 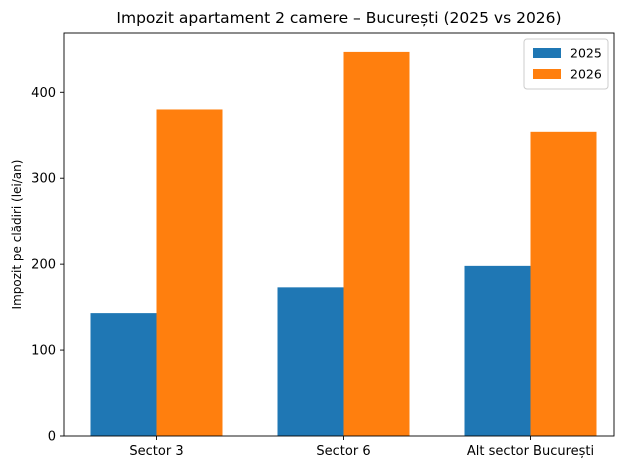 I want to click on y-tick-label: 0, so click(x=52, y=437).